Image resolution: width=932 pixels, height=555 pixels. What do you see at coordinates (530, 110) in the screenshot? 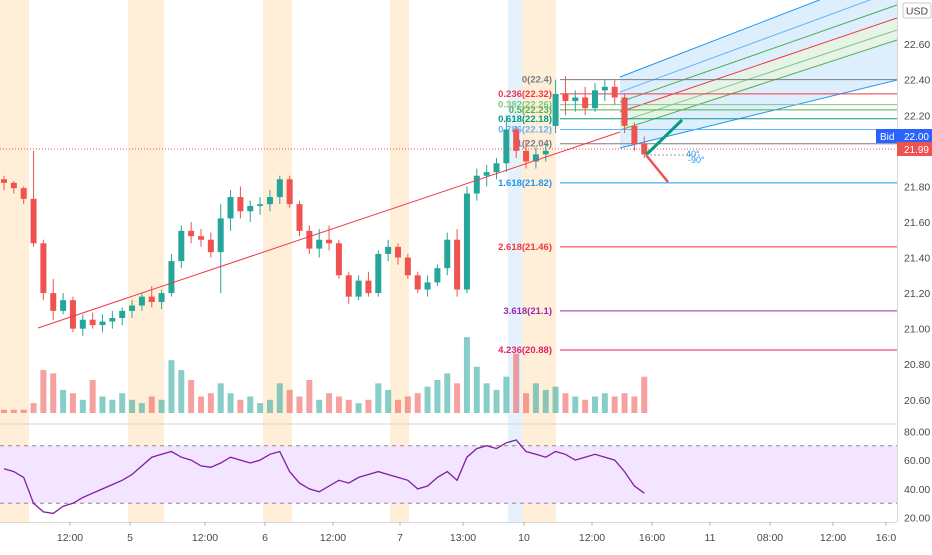
I see `fib-level-label: 0.5(22.23)` at bounding box center [530, 110].